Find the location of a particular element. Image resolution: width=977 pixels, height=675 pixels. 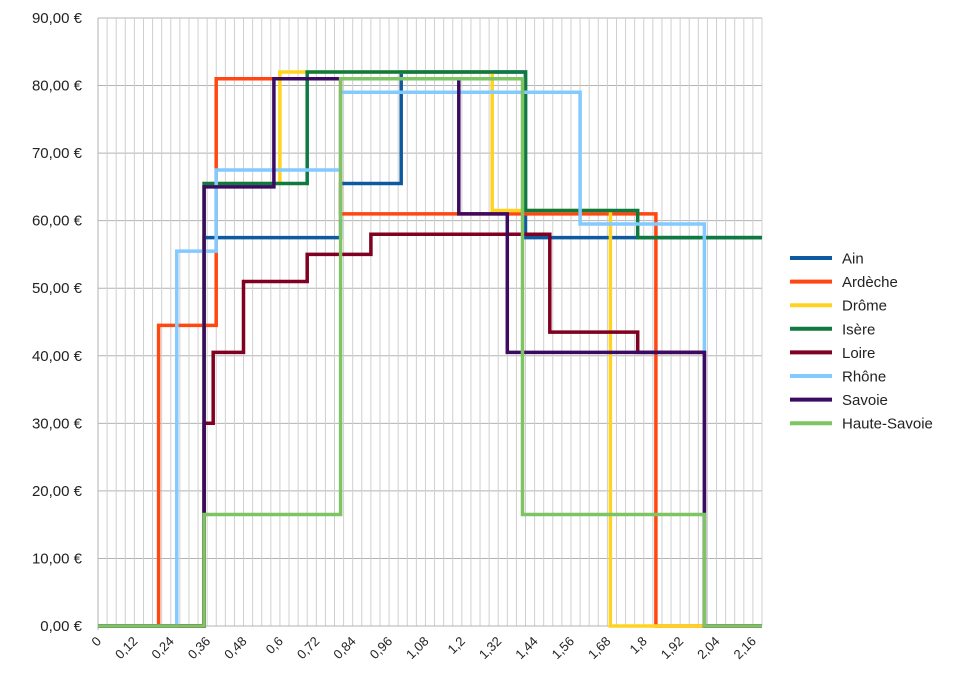

y-tick-label: 30,00 € is located at coordinates (57, 423).